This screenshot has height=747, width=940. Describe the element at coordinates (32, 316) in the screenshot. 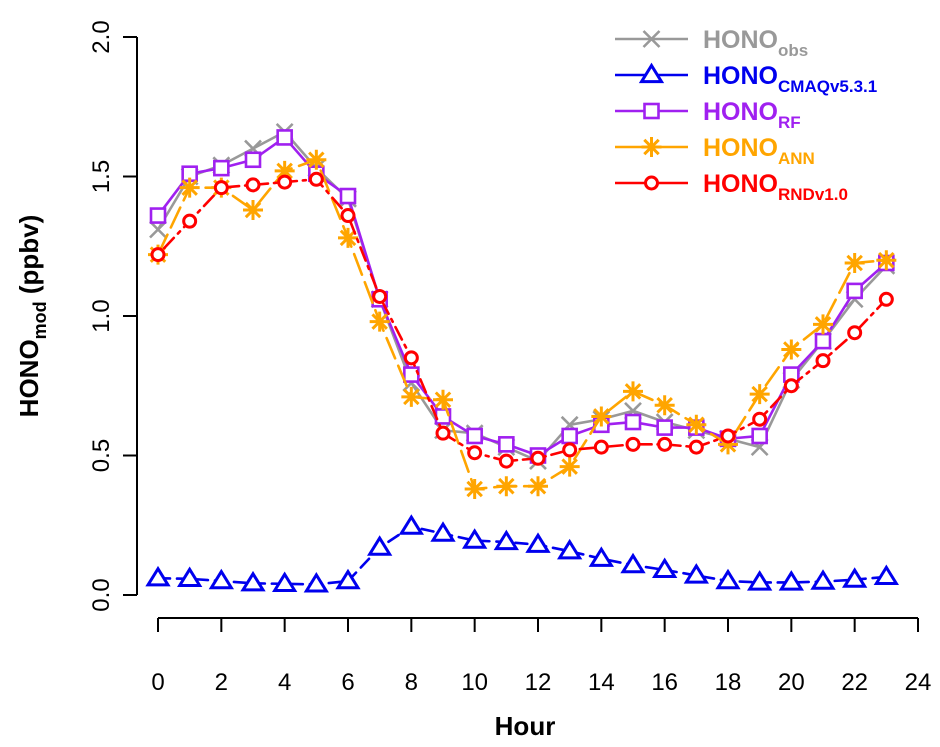

I see `y-axis-title: HONOmod (ppbv)` at that location.